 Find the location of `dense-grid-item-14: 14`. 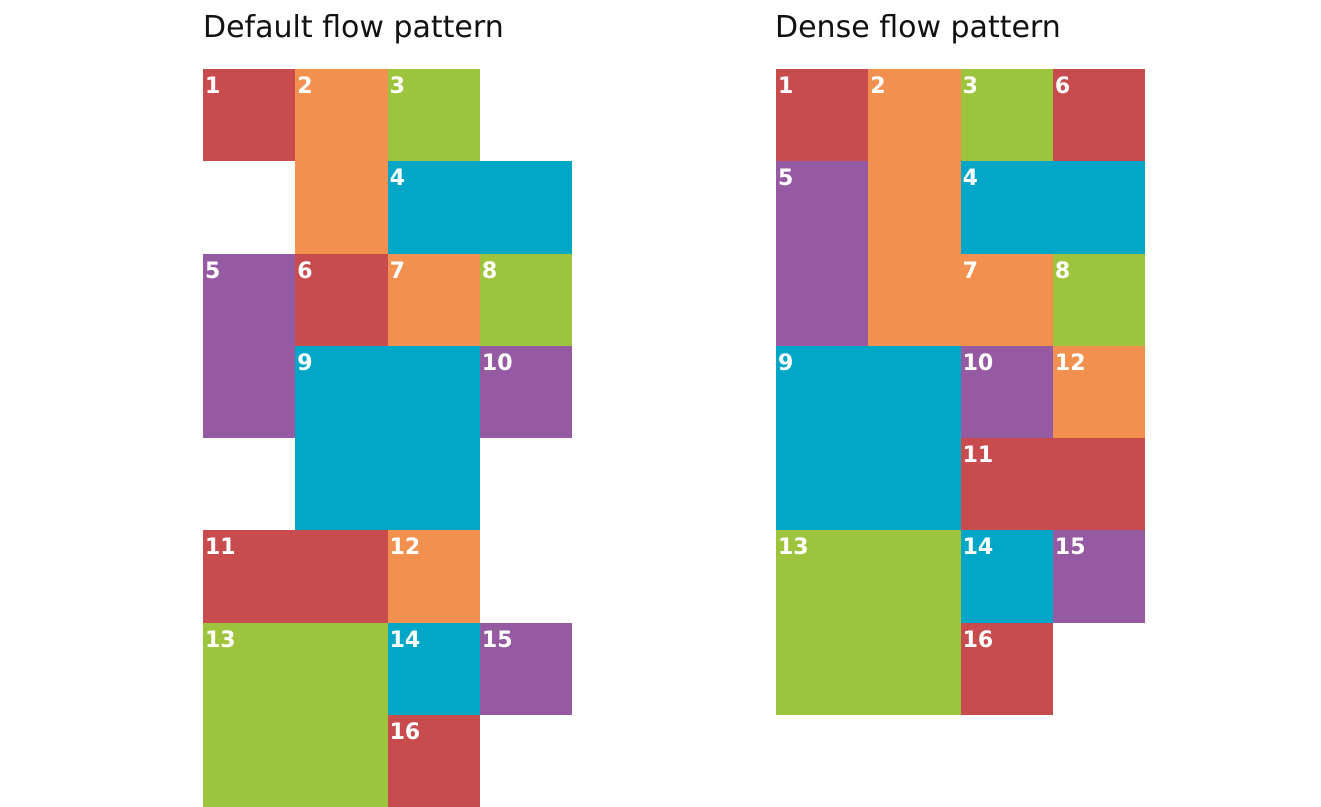

dense-grid-item-14: 14 is located at coordinates (1006, 576).